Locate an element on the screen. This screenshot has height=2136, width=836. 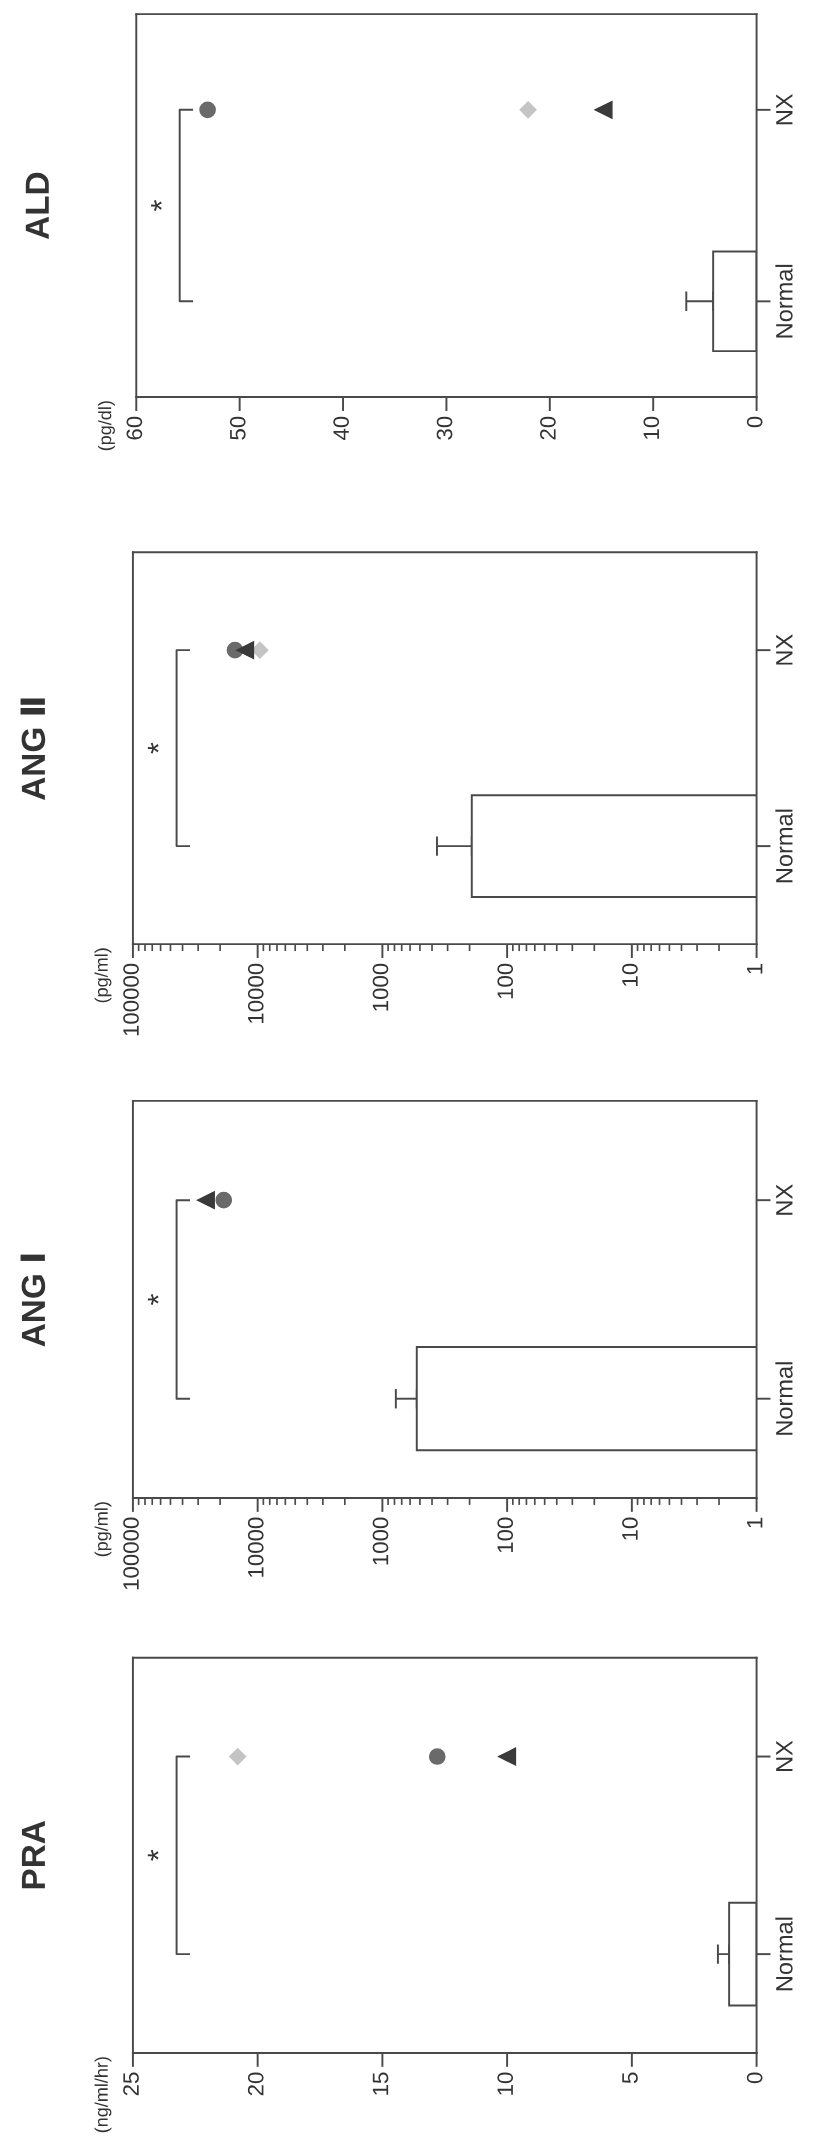
text: (ng/ml/hr) is located at coordinates (103, 2095).